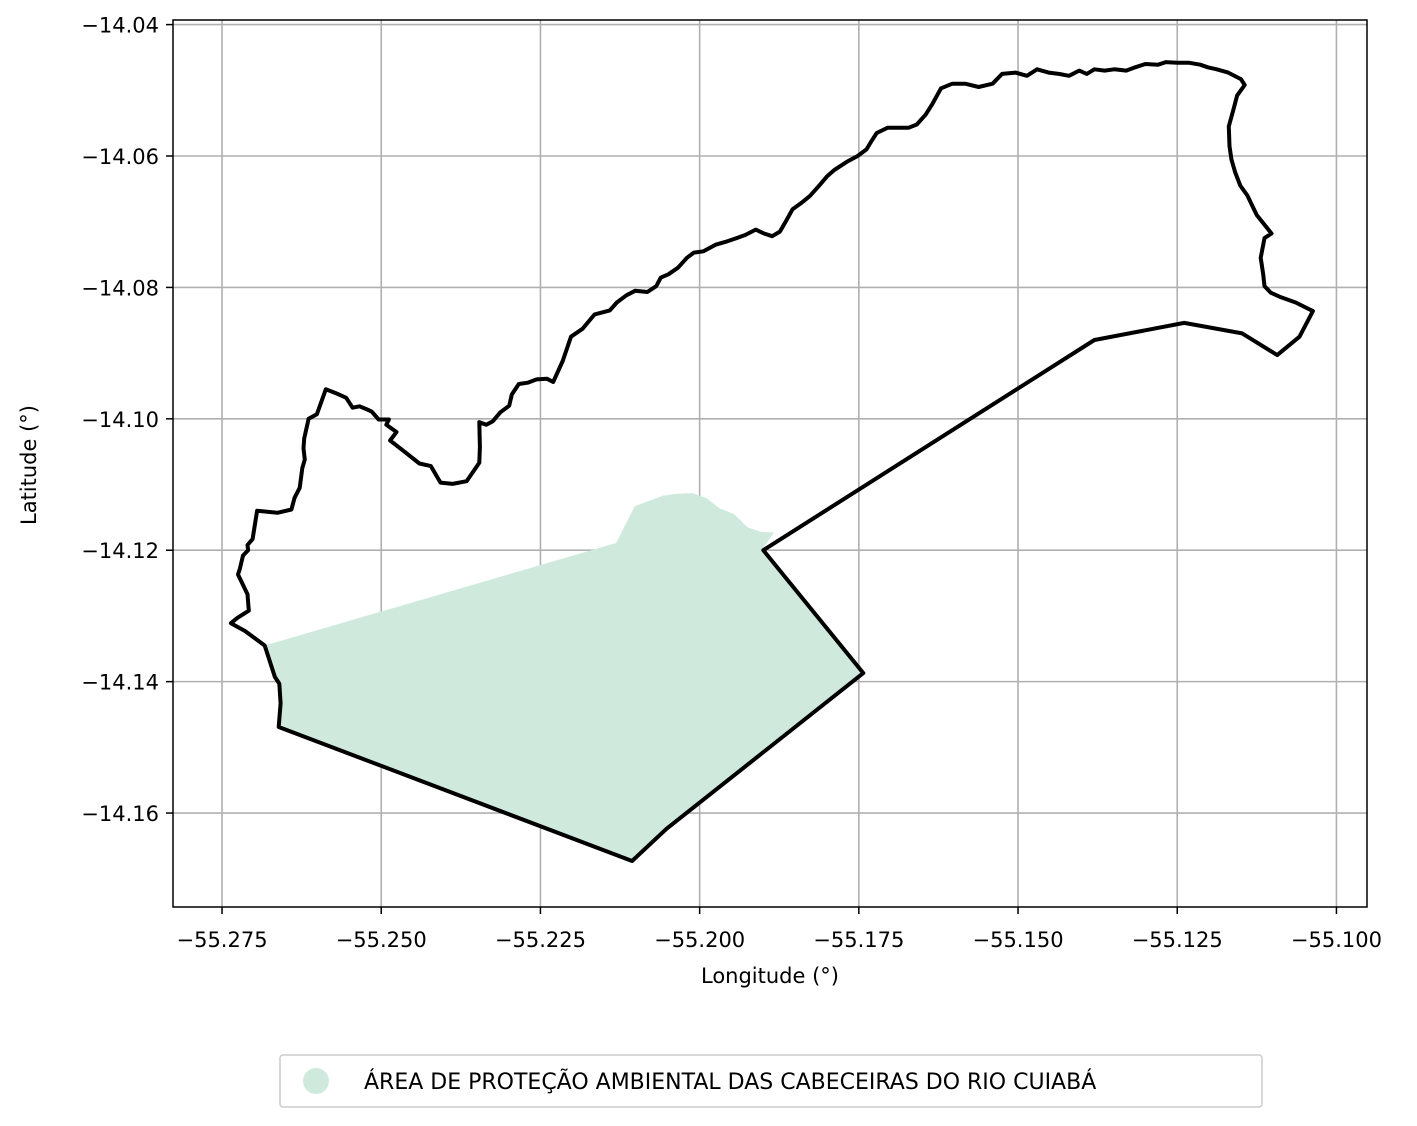 The height and width of the screenshot is (1126, 1417). What do you see at coordinates (120, 157) in the screenshot?
I see `y-tick-label: −14.06` at bounding box center [120, 157].